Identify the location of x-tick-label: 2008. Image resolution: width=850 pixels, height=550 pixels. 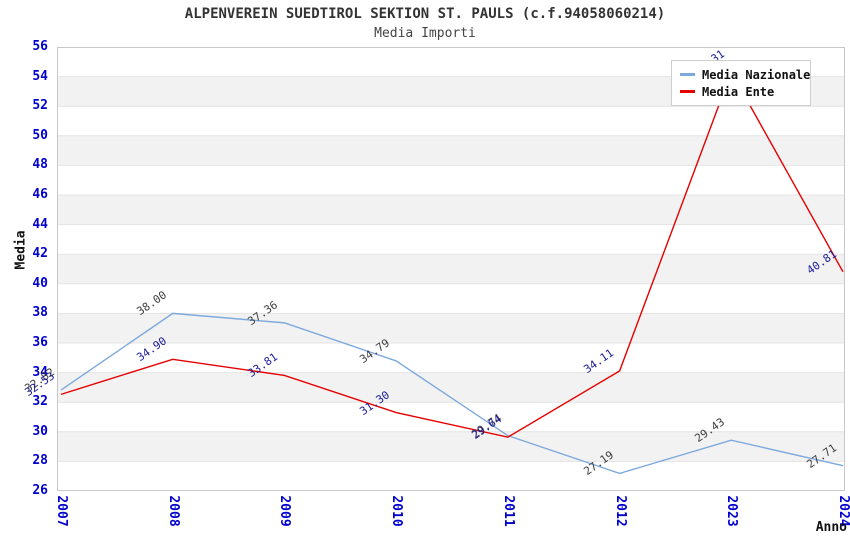
(173, 511).